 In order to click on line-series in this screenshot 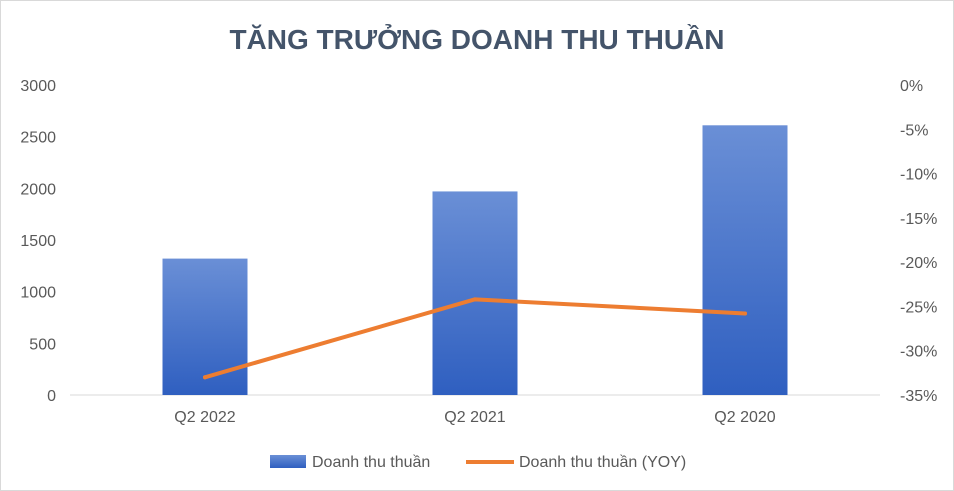, I will do `click(475, 338)`.